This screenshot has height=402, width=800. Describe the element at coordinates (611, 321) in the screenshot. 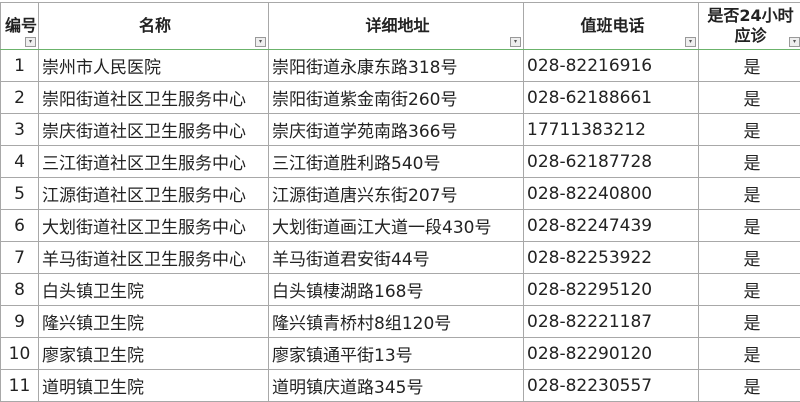

I see `cell-phone: 028-82221187` at that location.